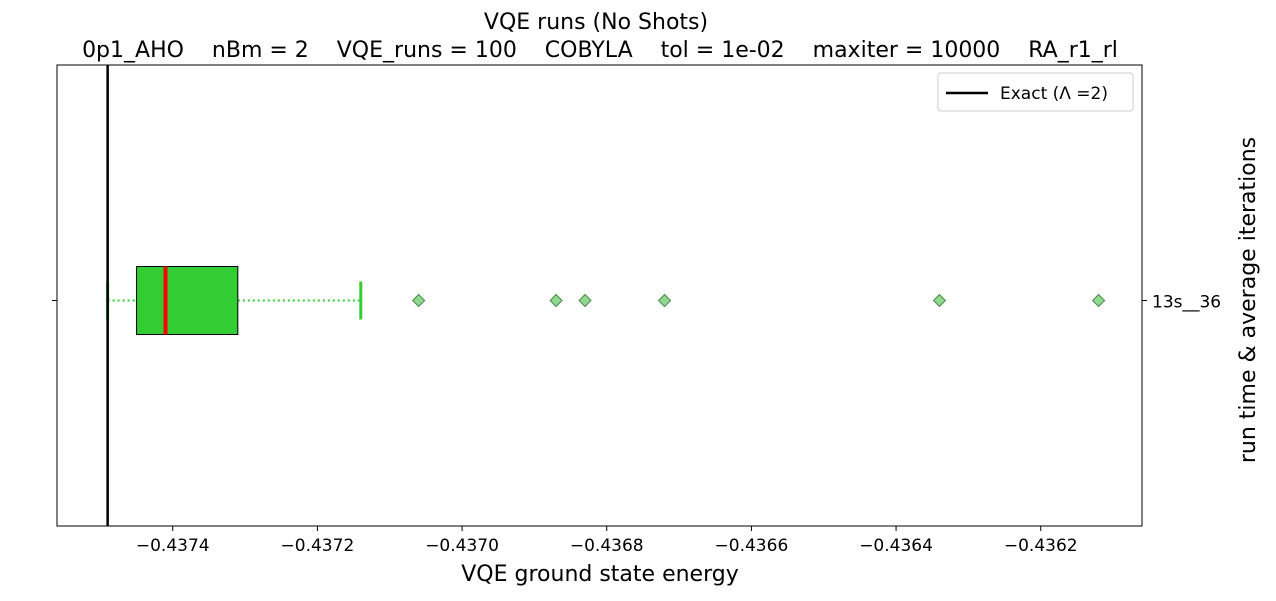  Describe the element at coordinates (462, 546) in the screenshot. I see `x-tick-label: −0.4370` at that location.